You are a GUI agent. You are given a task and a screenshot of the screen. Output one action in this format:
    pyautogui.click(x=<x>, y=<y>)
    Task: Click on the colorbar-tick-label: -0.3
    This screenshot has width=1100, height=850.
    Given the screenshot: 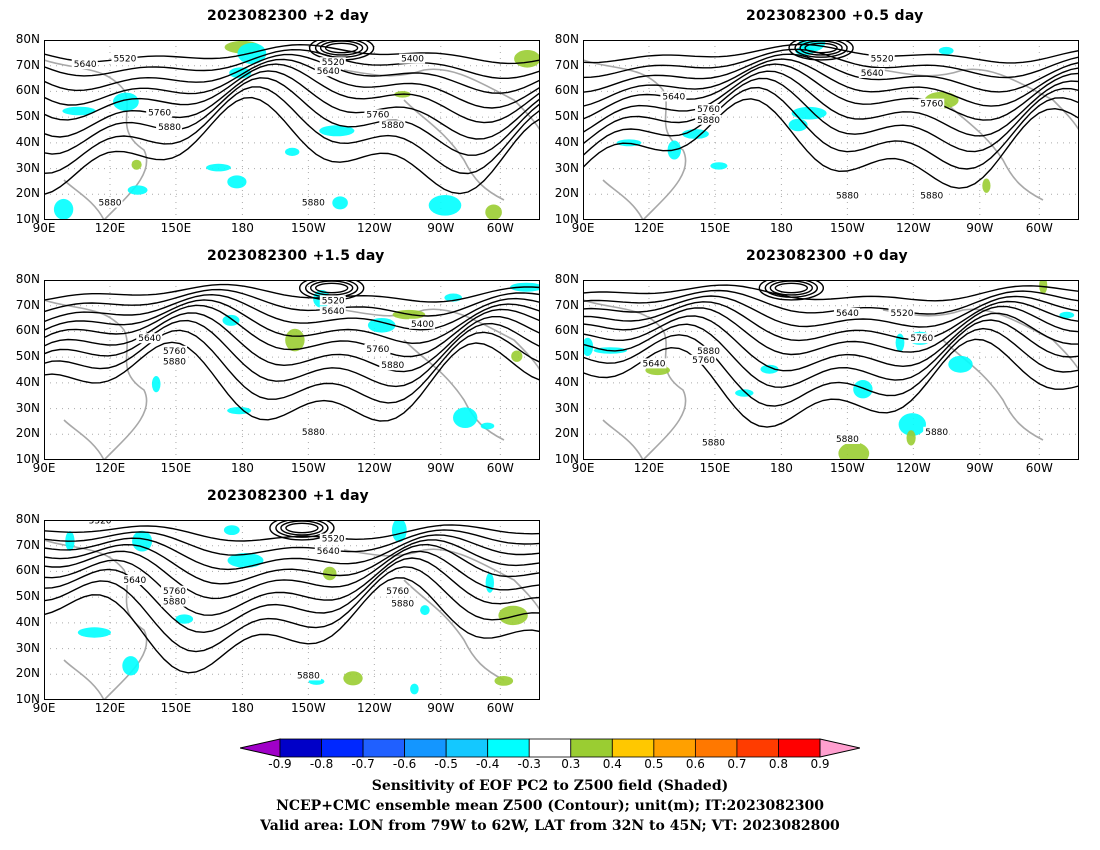 What is the action you would take?
    pyautogui.click(x=529, y=764)
    